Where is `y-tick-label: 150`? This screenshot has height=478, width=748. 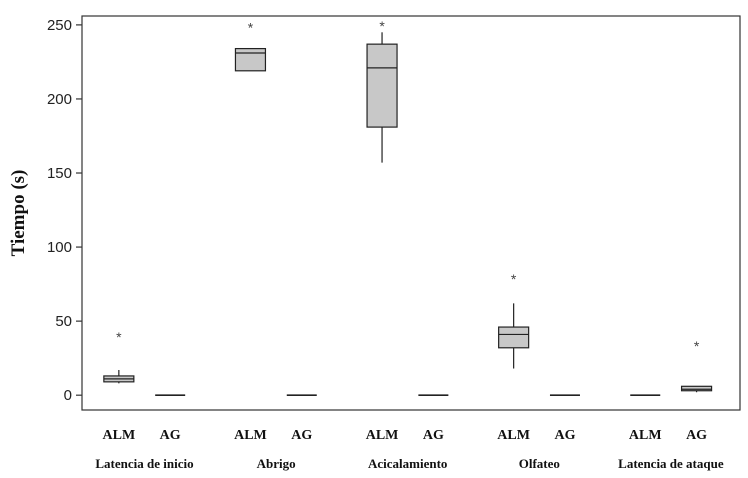
y-tick-label: 150 is located at coordinates (59, 173).